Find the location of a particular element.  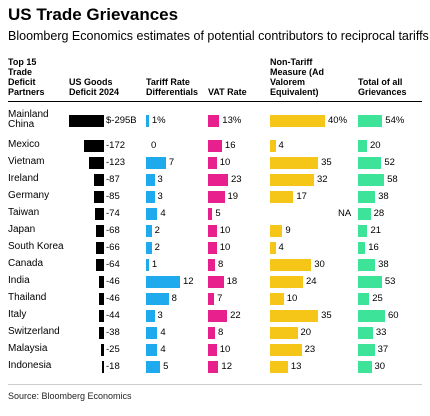

header-partners-line: Deficit is located at coordinates (22, 82).